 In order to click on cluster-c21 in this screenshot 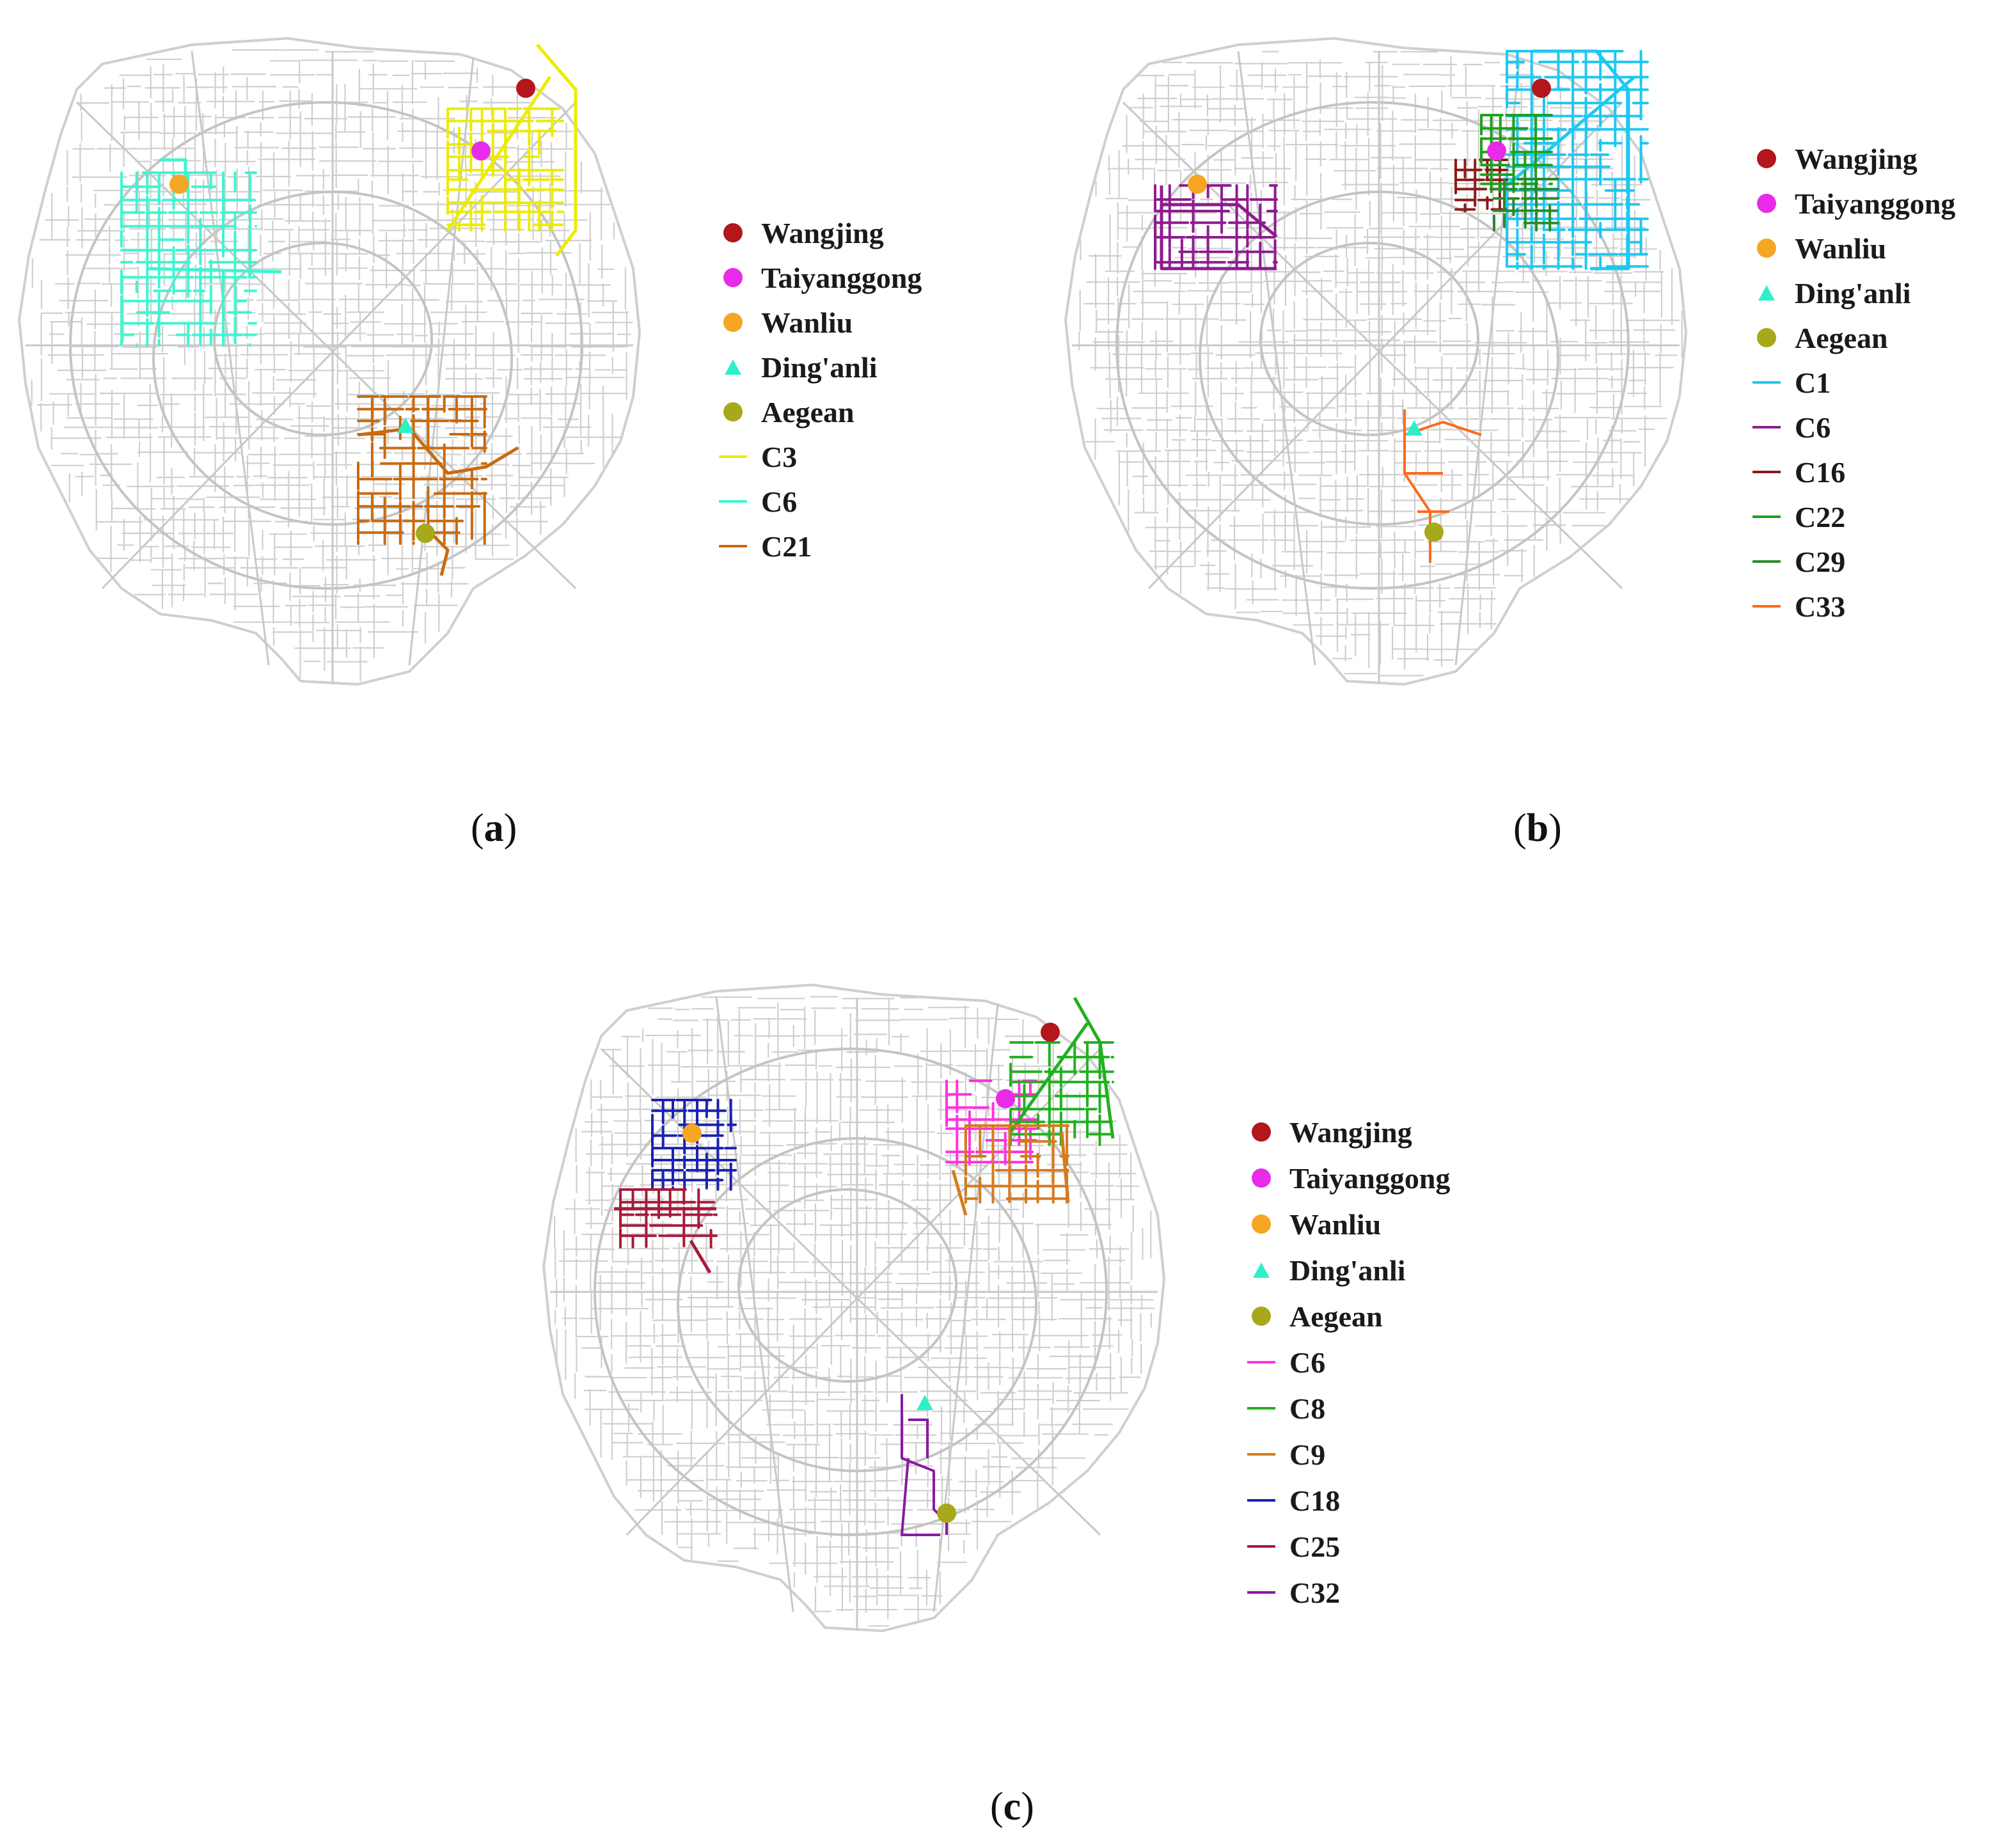, I will do `click(422, 470)`.